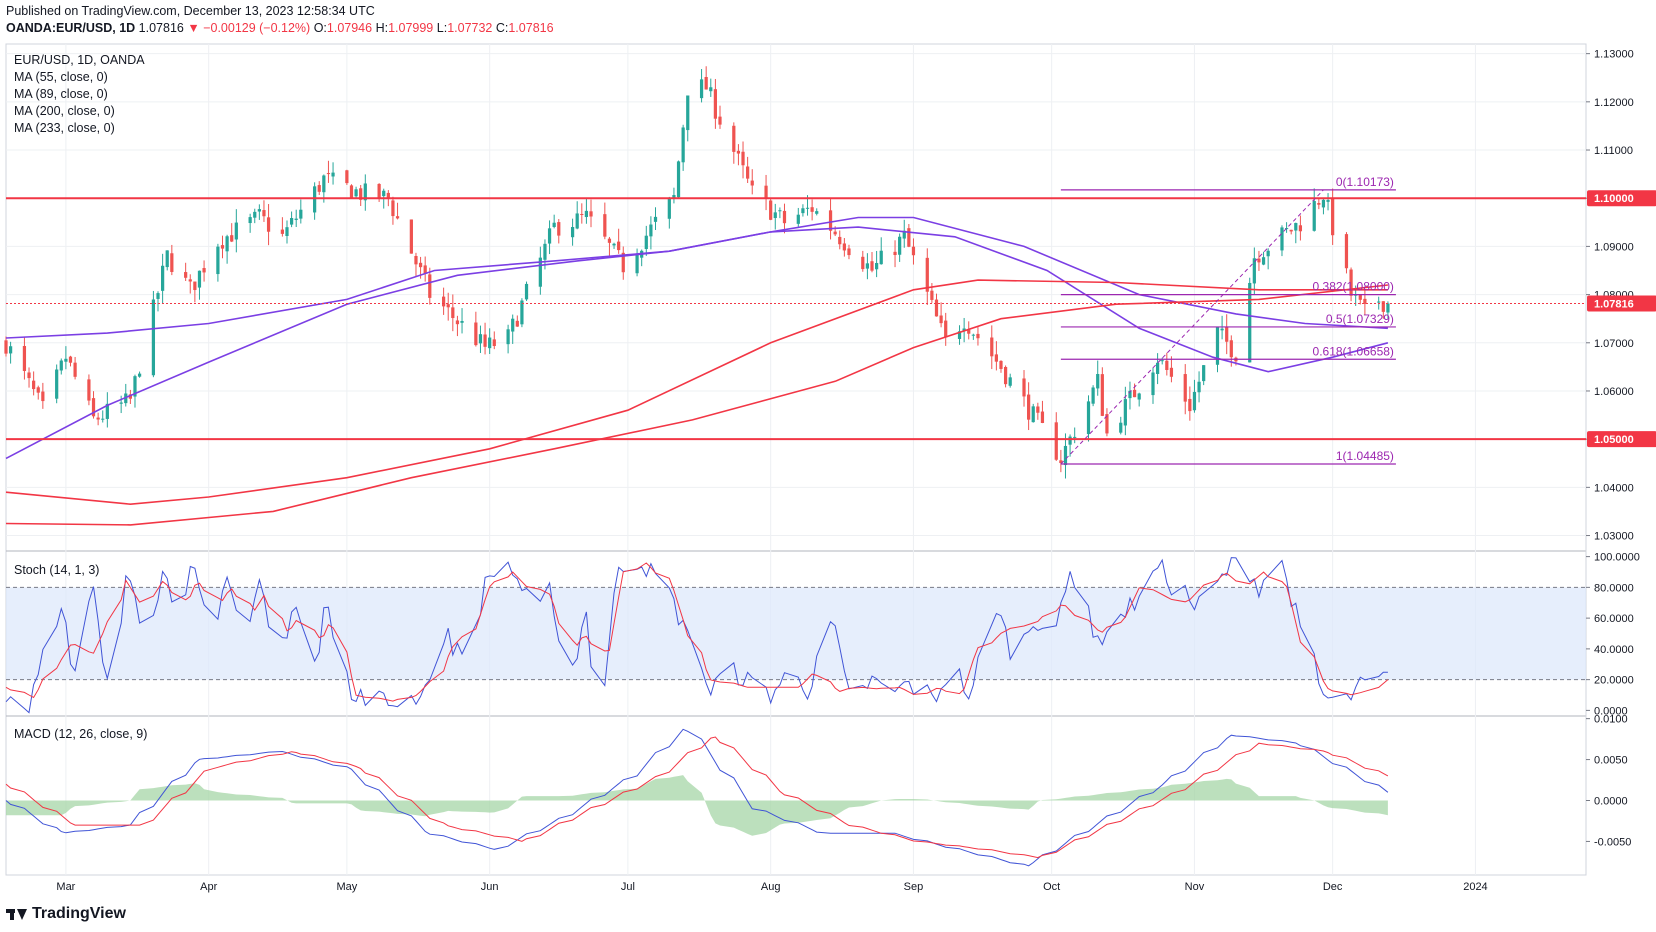 The height and width of the screenshot is (932, 1656). I want to click on stoch-k-line, so click(696, 635).